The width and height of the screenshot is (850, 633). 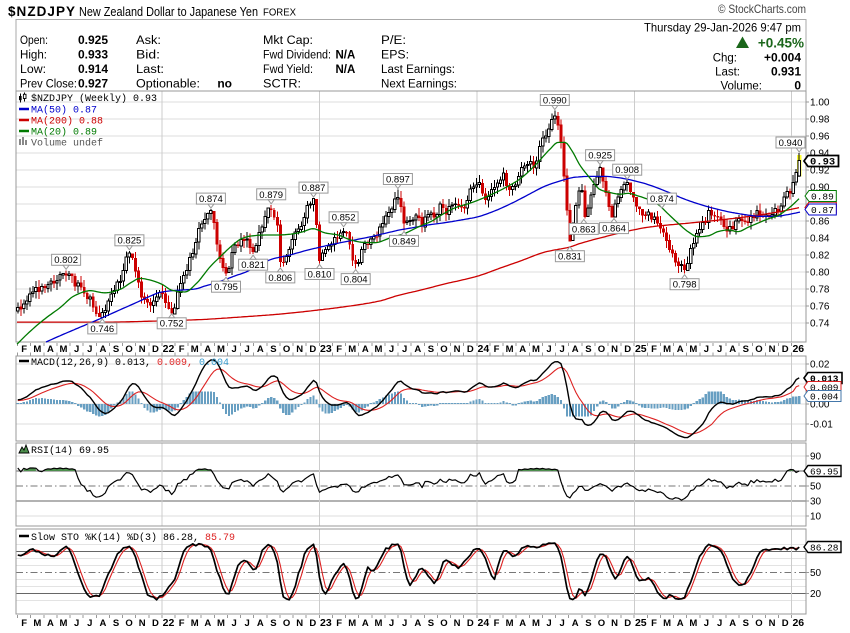 What do you see at coordinates (824, 547) in the screenshot?
I see `svg-text: 86.28` at bounding box center [824, 547].